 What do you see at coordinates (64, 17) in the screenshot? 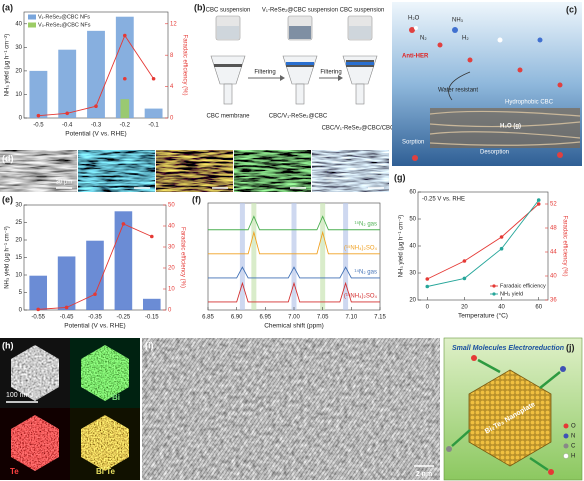
I see `legend-label: V₁-ReSe₂@CBC NFs` at bounding box center [64, 17].